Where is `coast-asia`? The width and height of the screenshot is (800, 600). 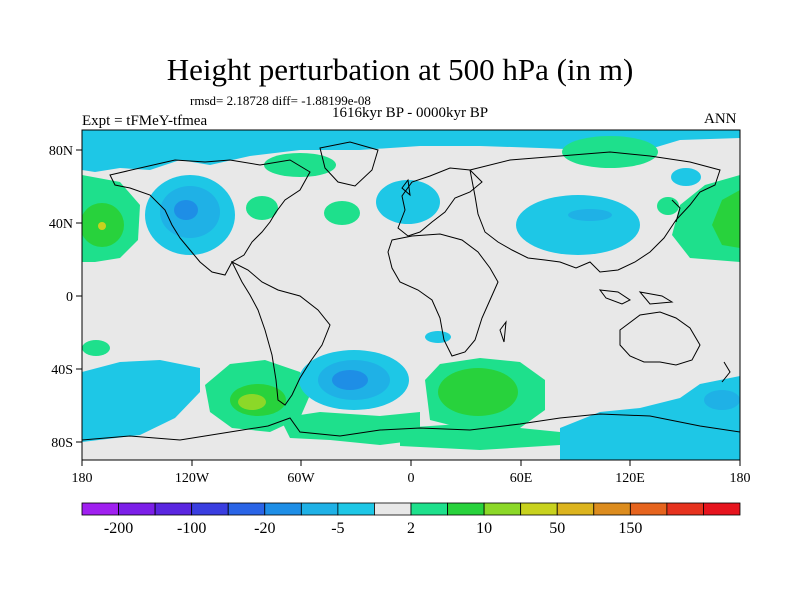 coast-asia is located at coordinates (595, 212).